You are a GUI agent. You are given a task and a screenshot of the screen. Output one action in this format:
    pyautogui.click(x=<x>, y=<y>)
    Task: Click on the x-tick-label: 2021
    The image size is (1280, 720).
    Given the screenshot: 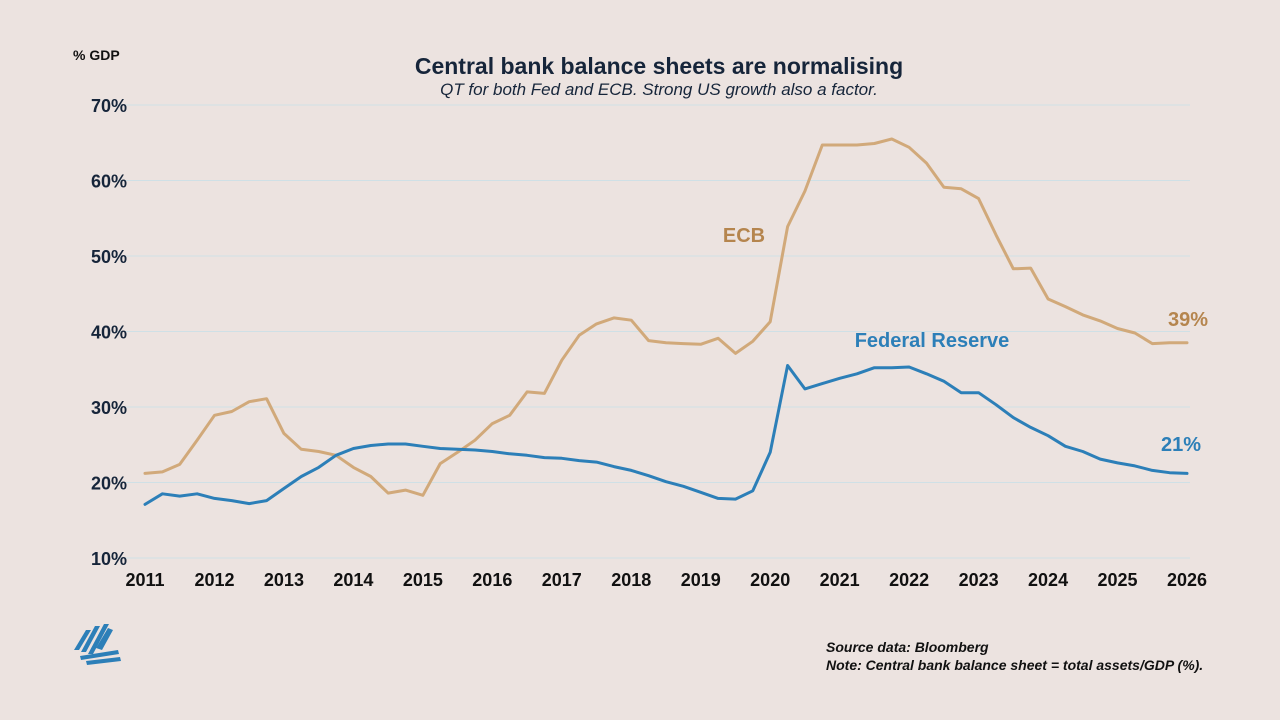 What is the action you would take?
    pyautogui.click(x=840, y=580)
    